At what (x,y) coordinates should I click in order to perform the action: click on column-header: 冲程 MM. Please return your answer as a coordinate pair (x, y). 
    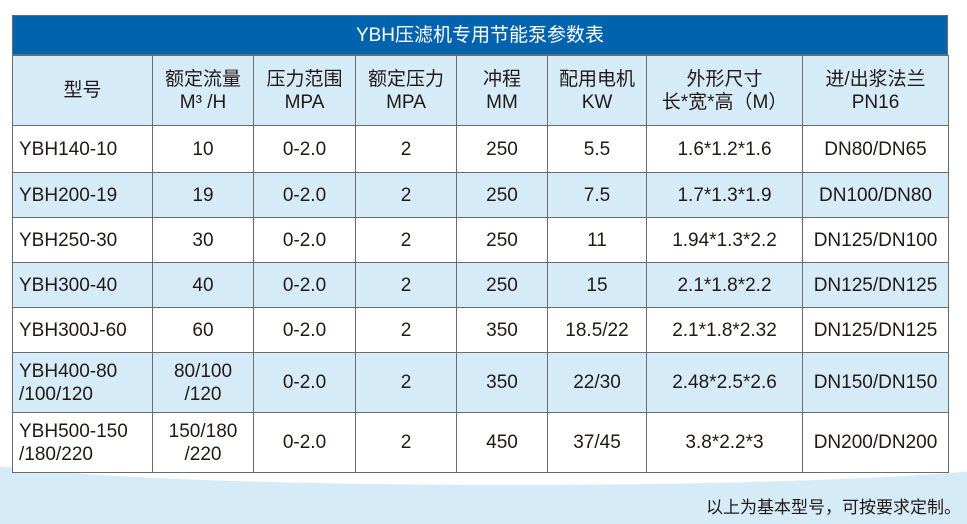
    Looking at the image, I should click on (502, 90).